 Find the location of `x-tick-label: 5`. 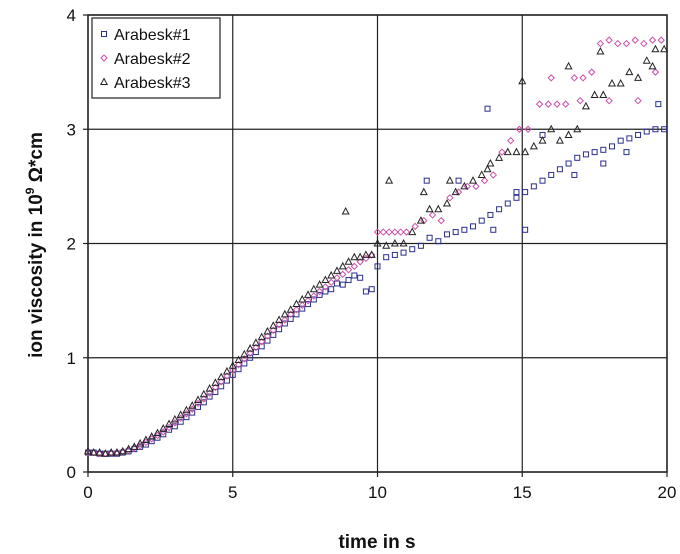

x-tick-label: 5 is located at coordinates (232, 492).